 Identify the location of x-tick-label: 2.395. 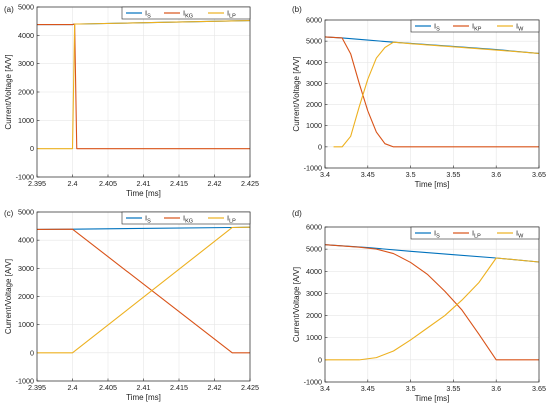
(37, 387).